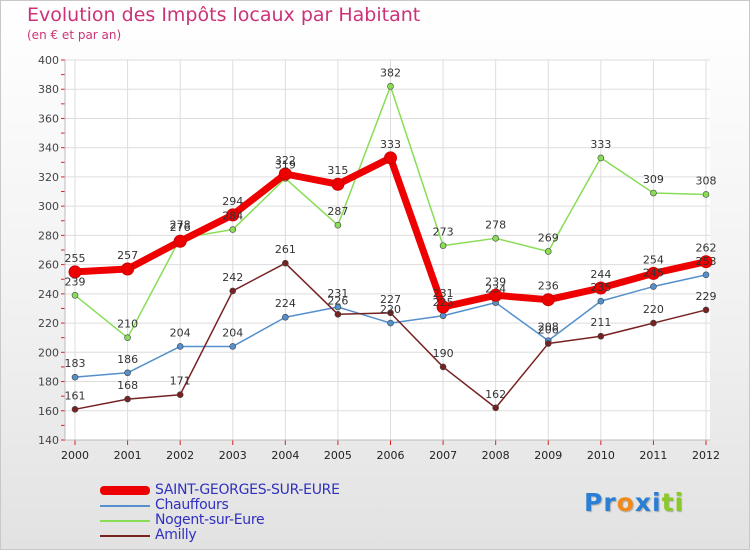 Image resolution: width=750 pixels, height=550 pixels. I want to click on data-label-1: 231, so click(337, 293).